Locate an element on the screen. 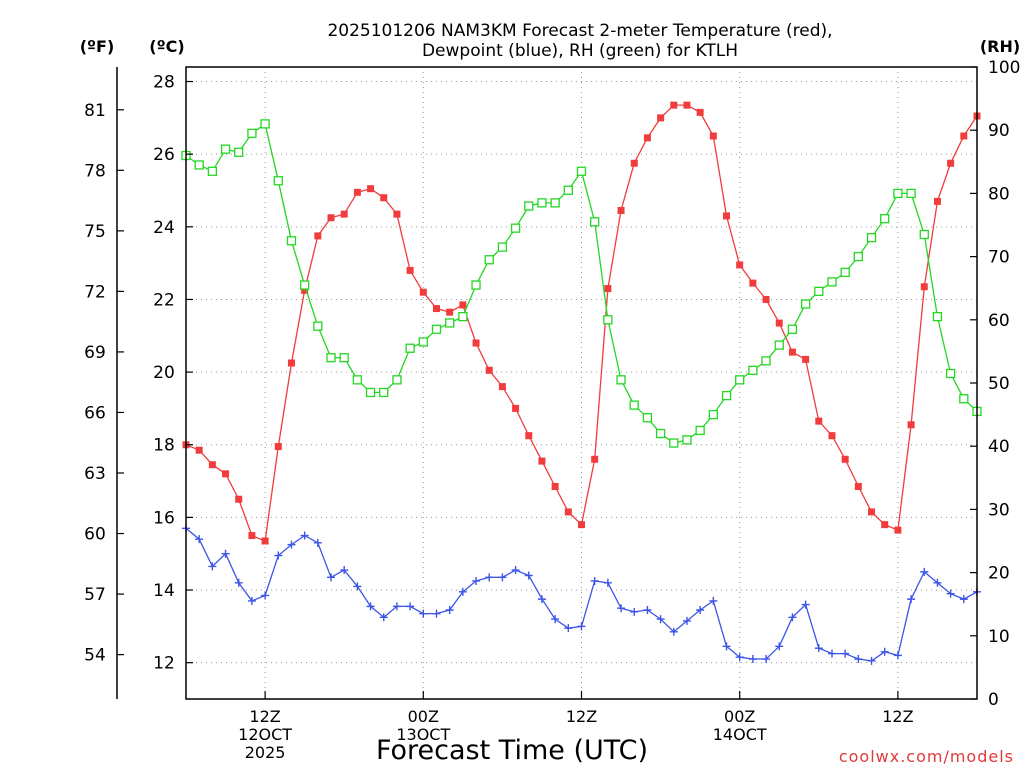  celsius-tick-label: 14 is located at coordinates (164, 591).